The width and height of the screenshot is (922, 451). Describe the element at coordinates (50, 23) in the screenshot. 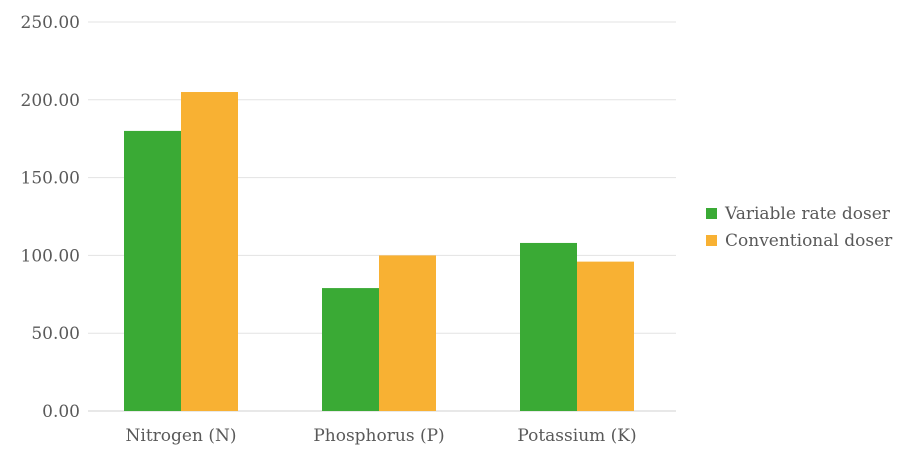

I see `y-tick-label: 250.00` at that location.